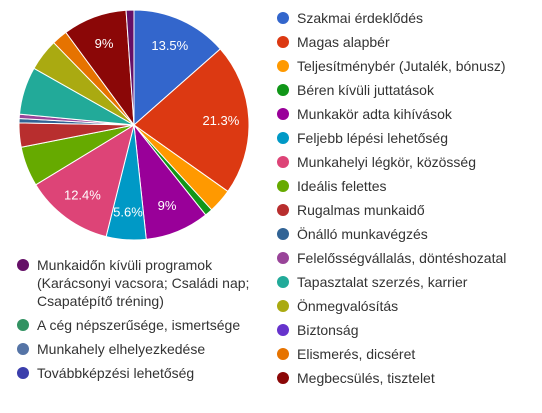  I want to click on pie-slice-magas-alapber, so click(191, 120).